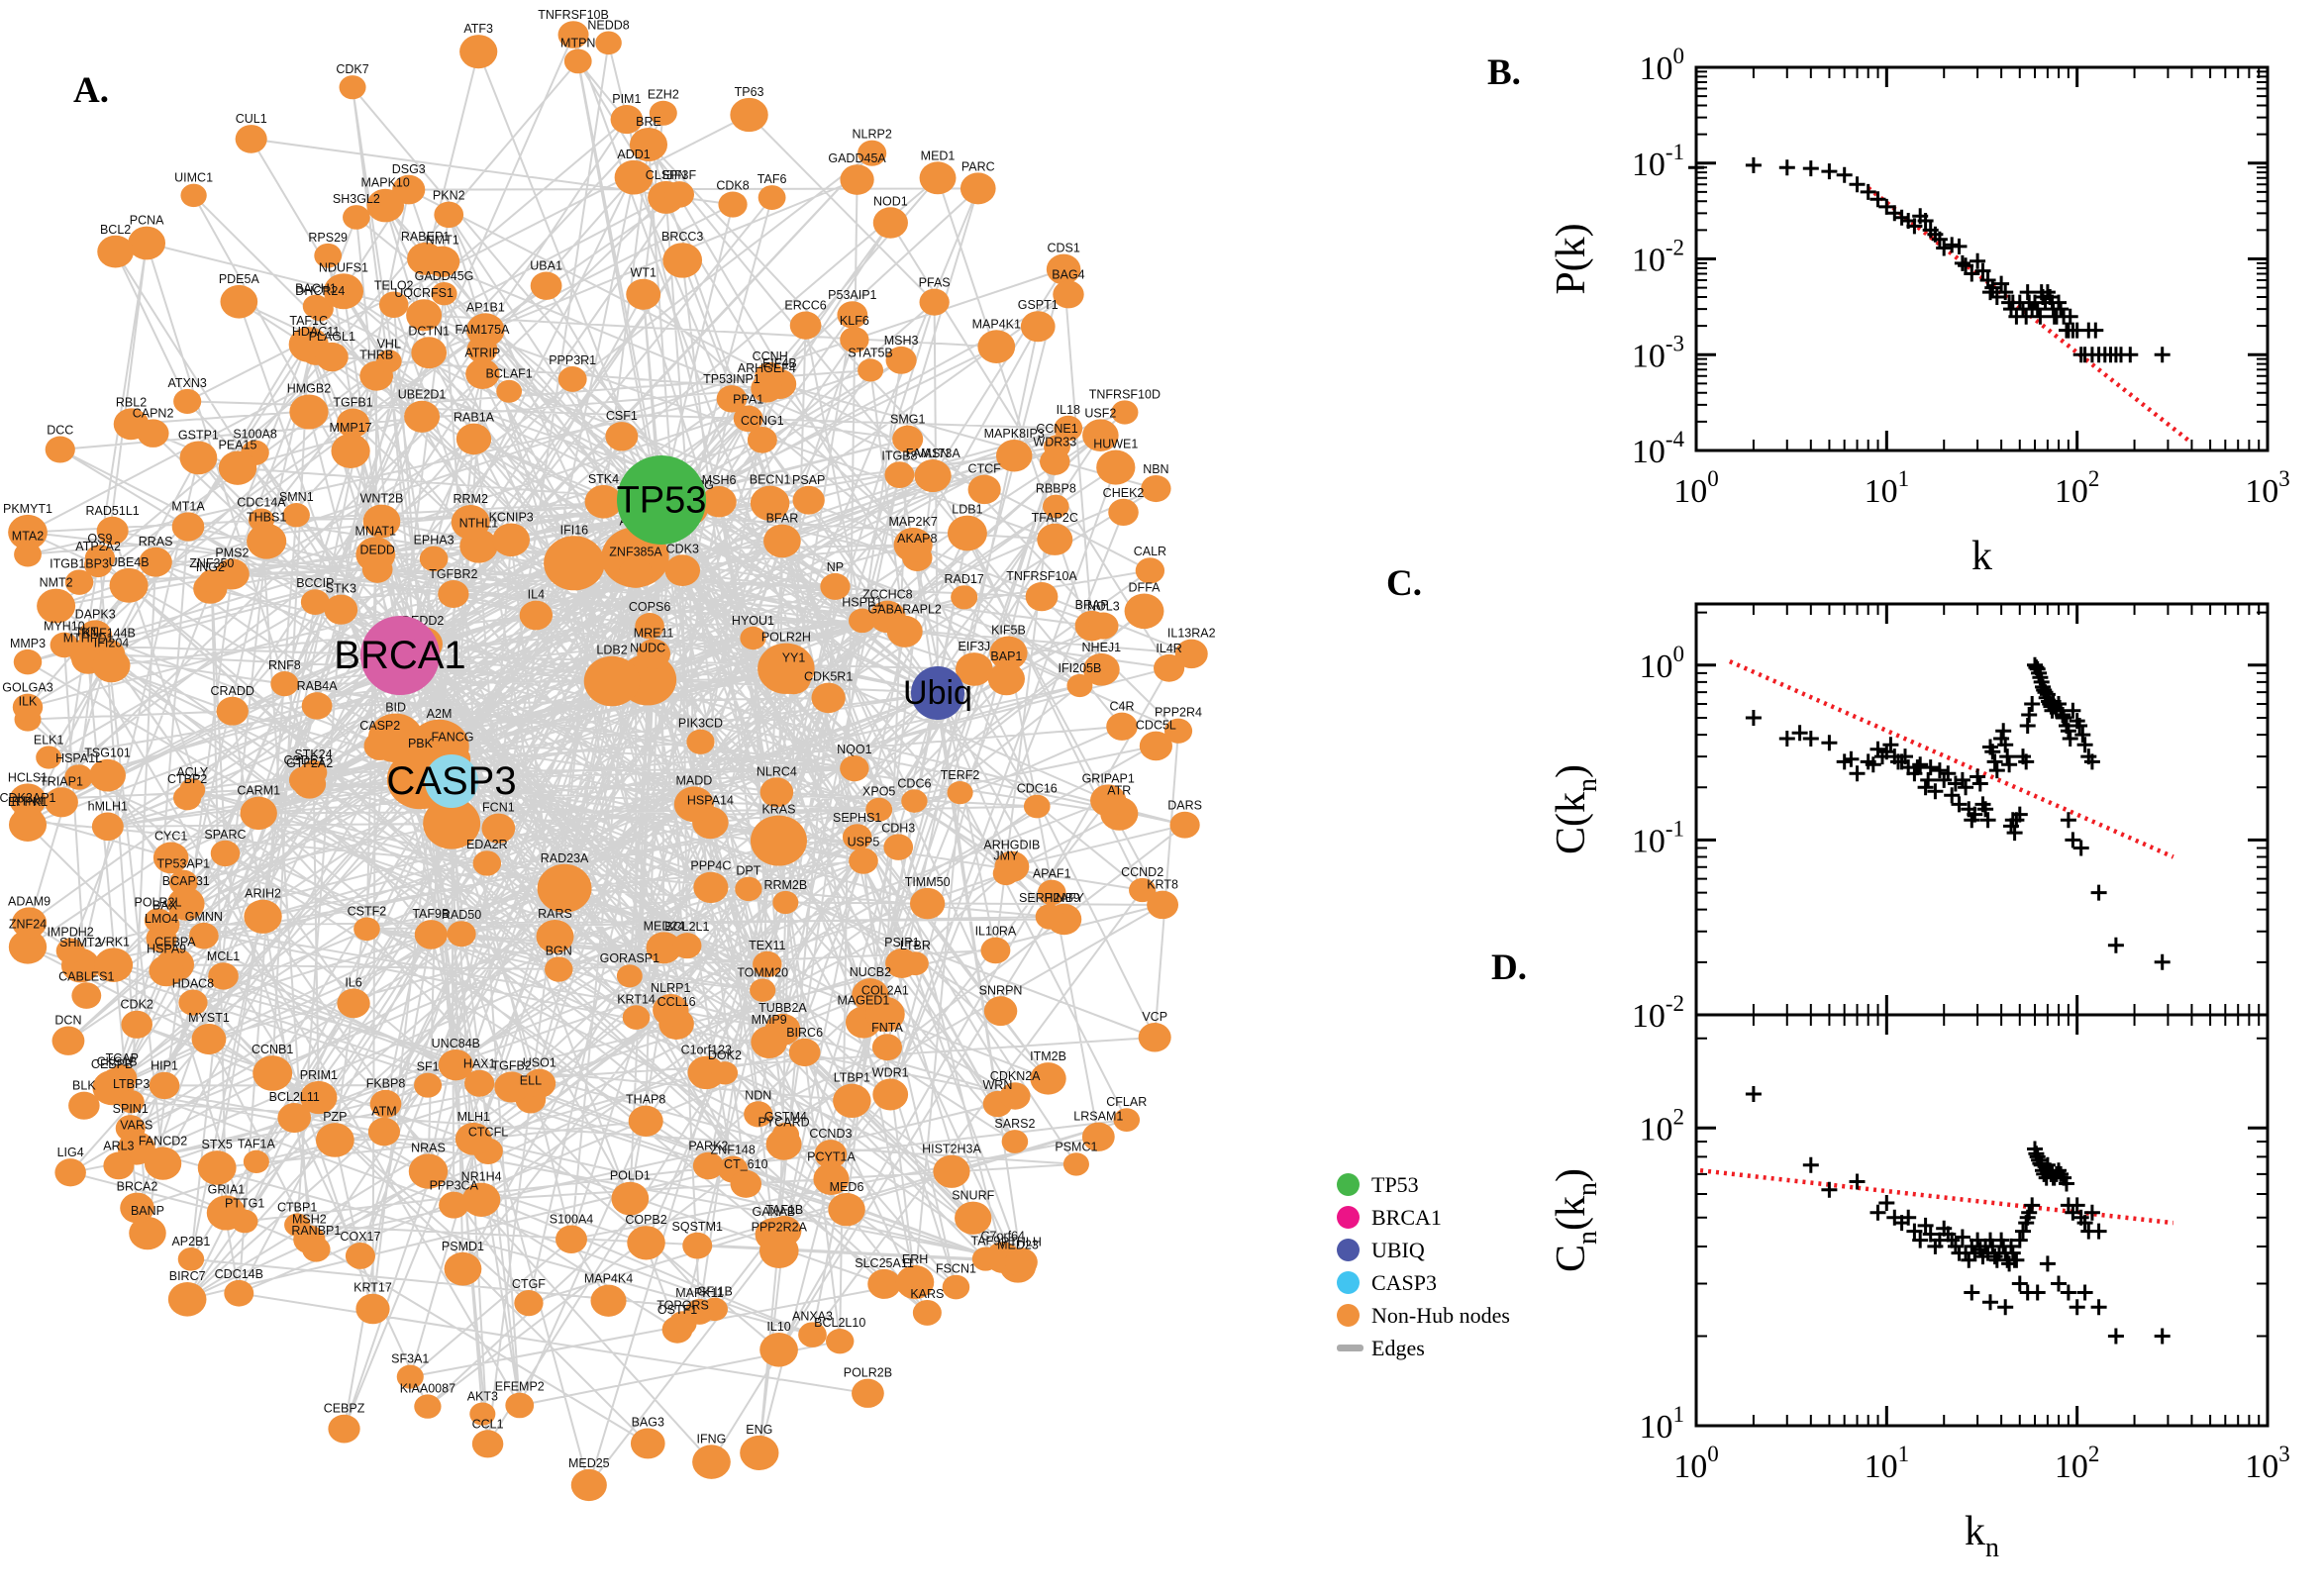 This screenshot has height=1596, width=2323. I want to click on svg-text: THAP8, so click(646, 1100).